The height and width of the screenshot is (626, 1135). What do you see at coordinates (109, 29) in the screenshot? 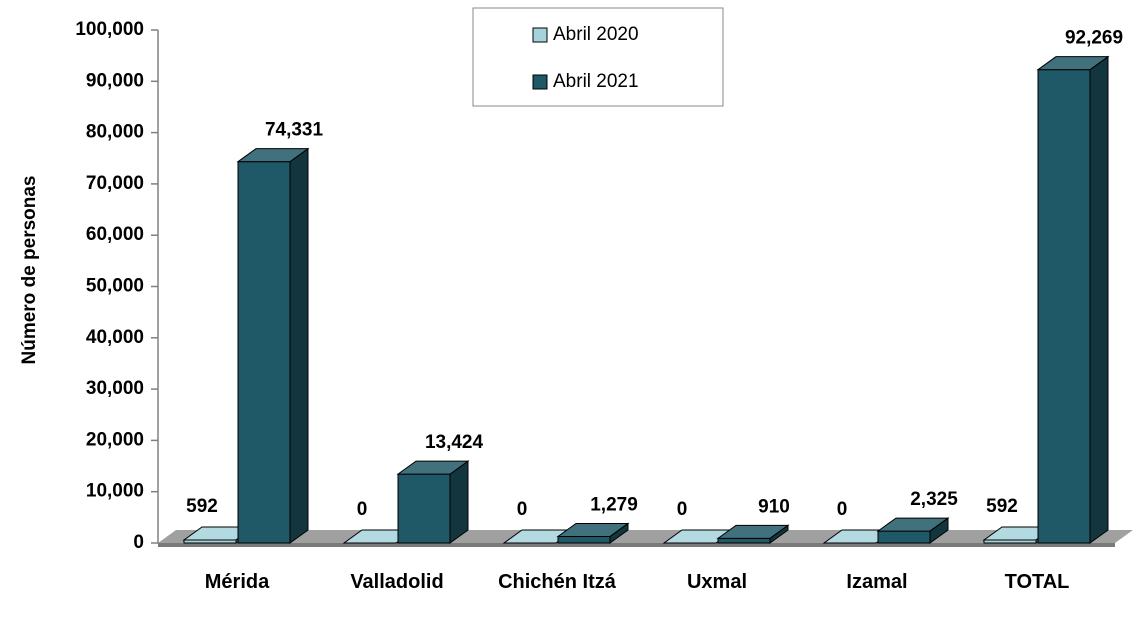
I see `y-tick-label: 100,000` at bounding box center [109, 29].